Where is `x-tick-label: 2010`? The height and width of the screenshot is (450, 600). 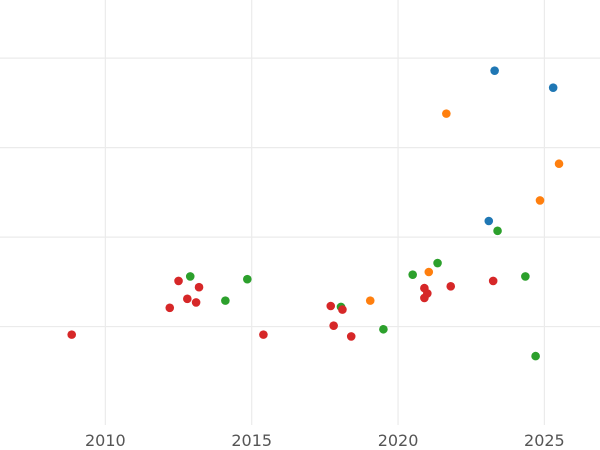 x-tick-label: 2010 is located at coordinates (105, 440).